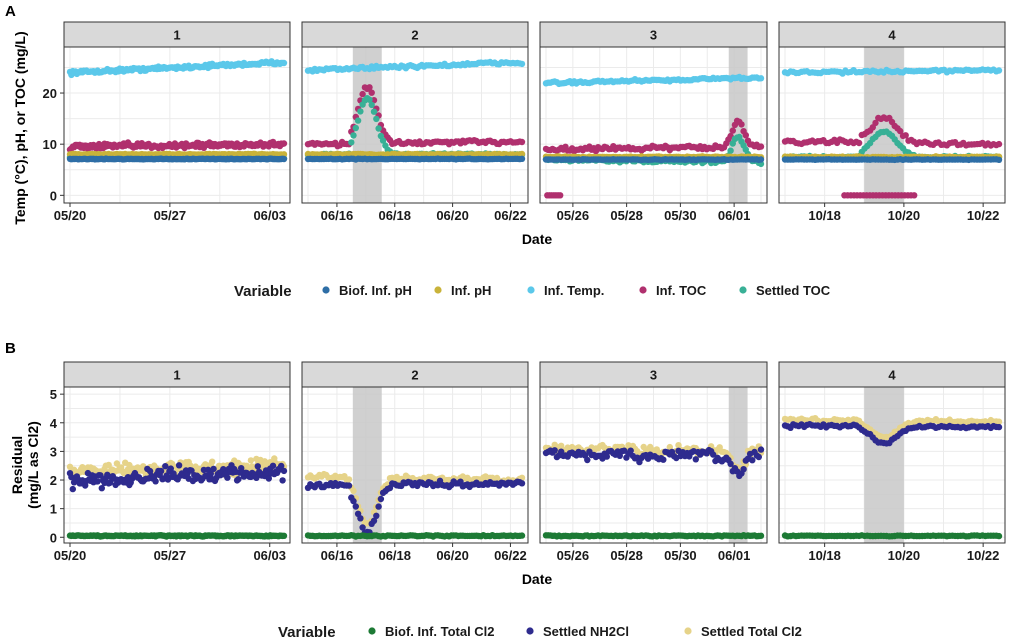 Image resolution: width=1021 pixels, height=643 pixels. Describe the element at coordinates (734, 215) in the screenshot. I see `x-tick-label: 06/01` at that location.